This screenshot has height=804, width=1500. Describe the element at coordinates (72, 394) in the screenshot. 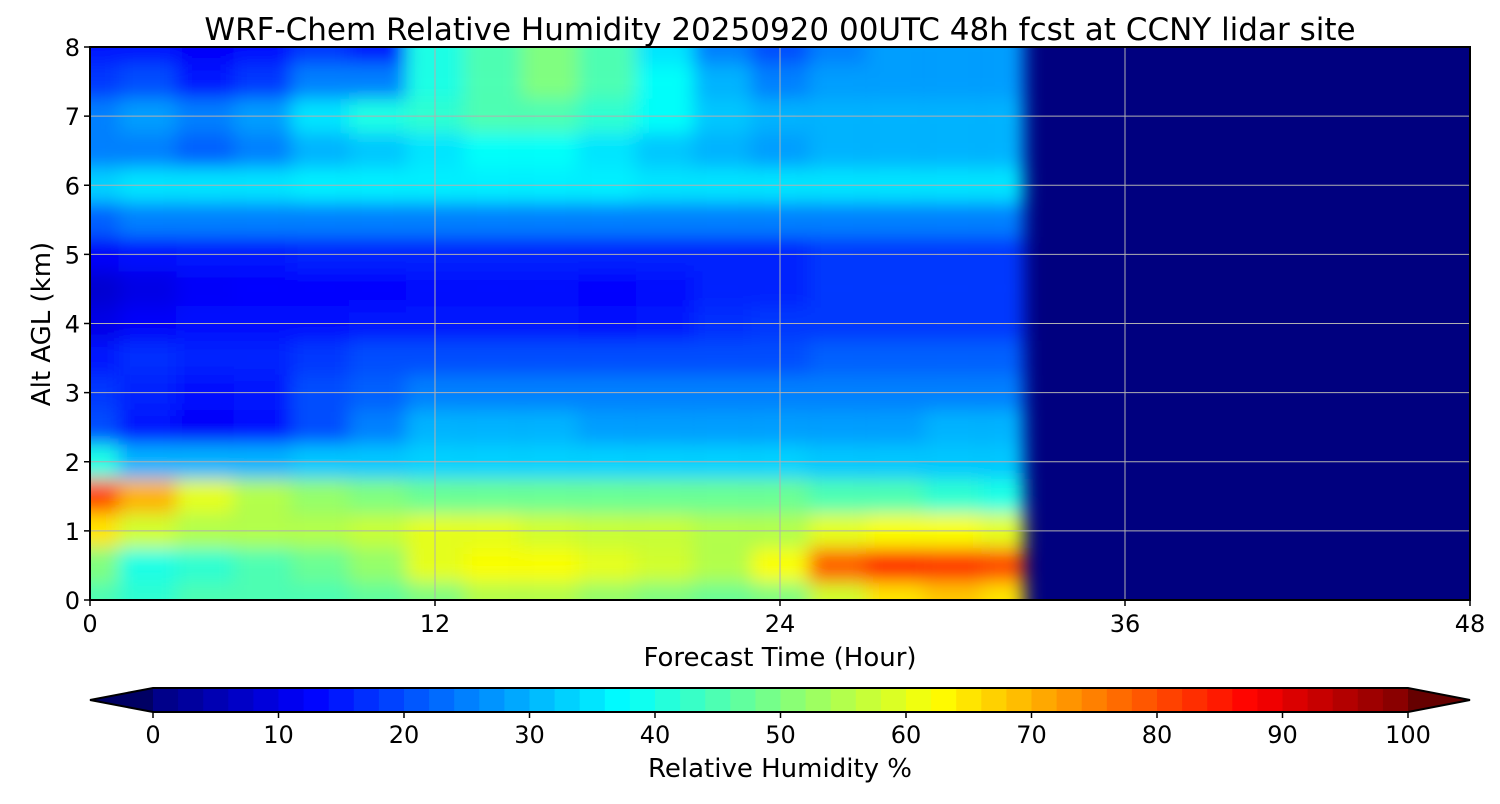

I see `y-tick-label: 3` at that location.